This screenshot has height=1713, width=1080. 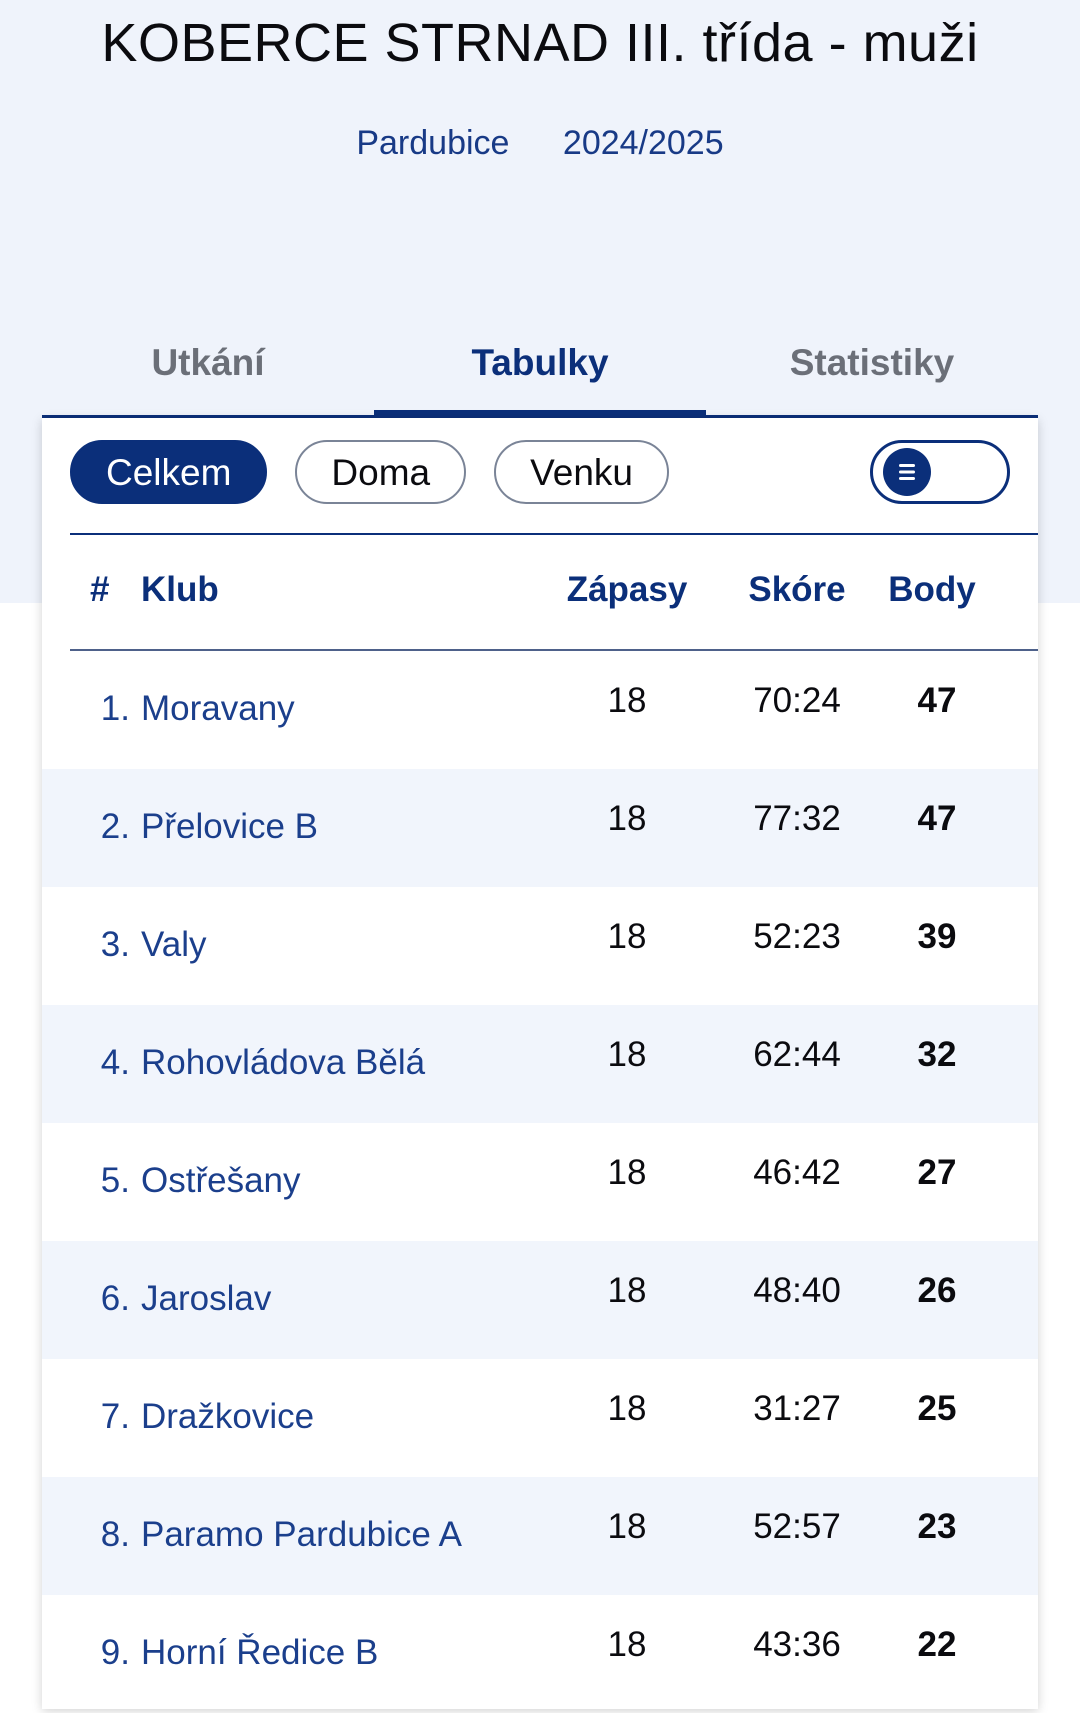 What do you see at coordinates (115, 1062) in the screenshot?
I see `rank-cell: 4.` at bounding box center [115, 1062].